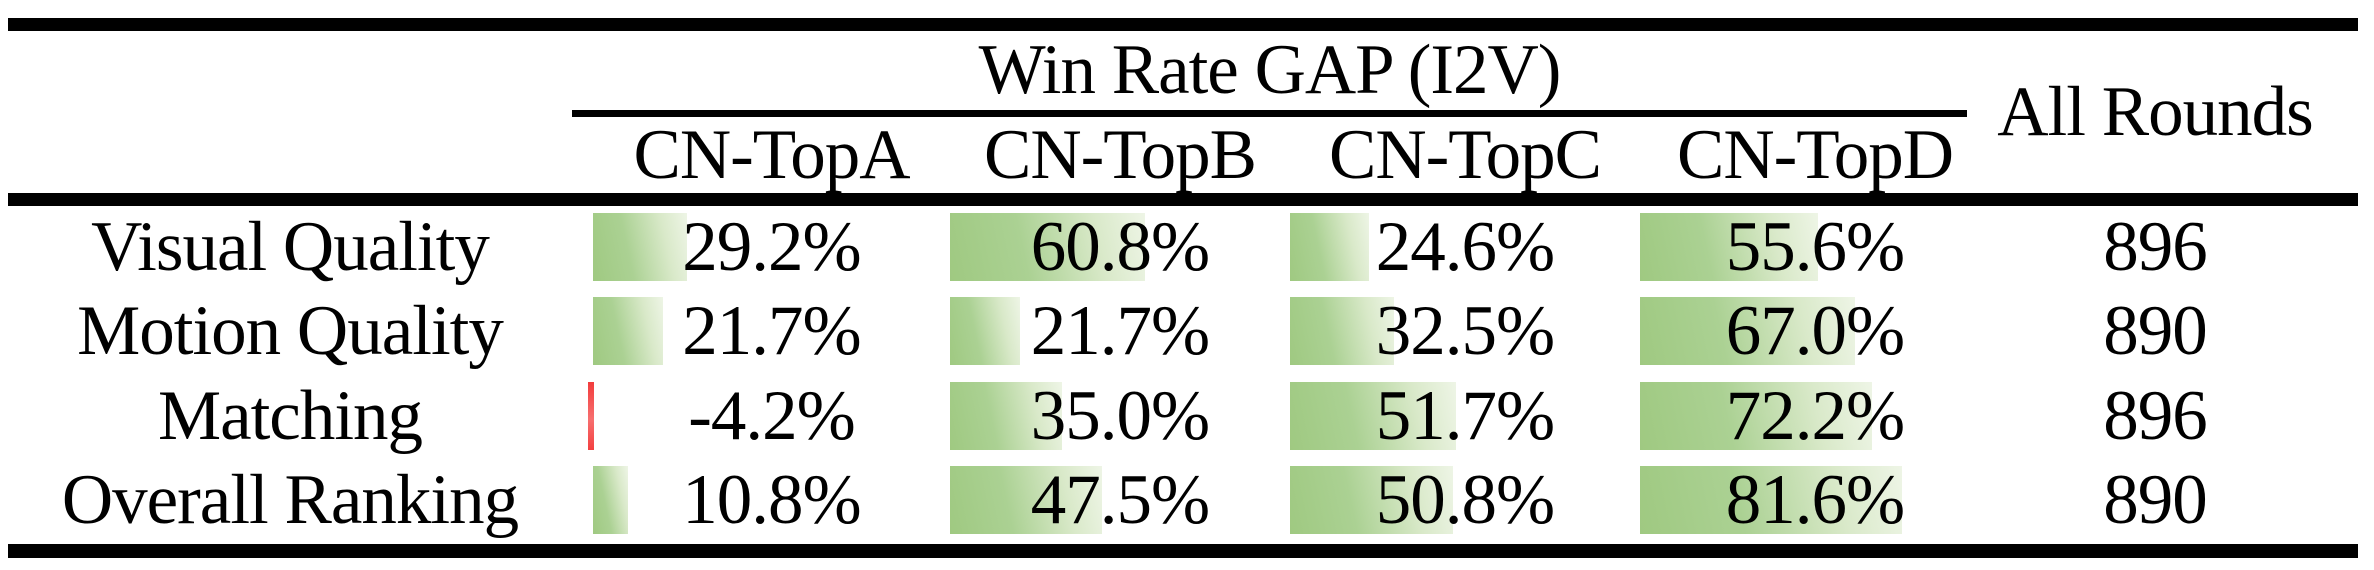 This screenshot has height=570, width=2374. I want to click on win-rate-value: 29.2%, so click(771, 247).